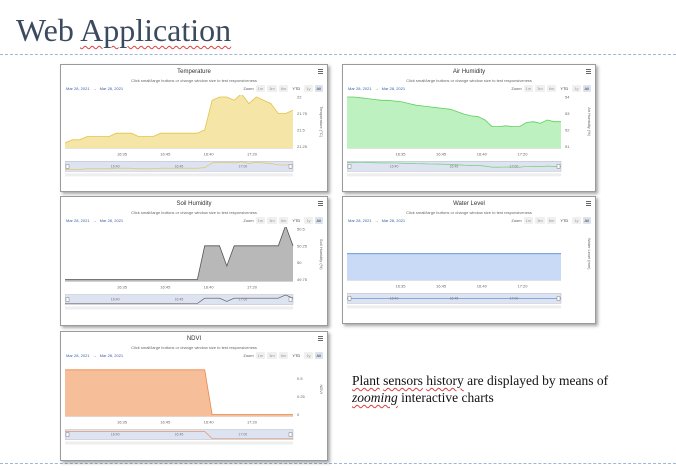  I want to click on y-axis-label: Water Level (mm), so click(589, 254).